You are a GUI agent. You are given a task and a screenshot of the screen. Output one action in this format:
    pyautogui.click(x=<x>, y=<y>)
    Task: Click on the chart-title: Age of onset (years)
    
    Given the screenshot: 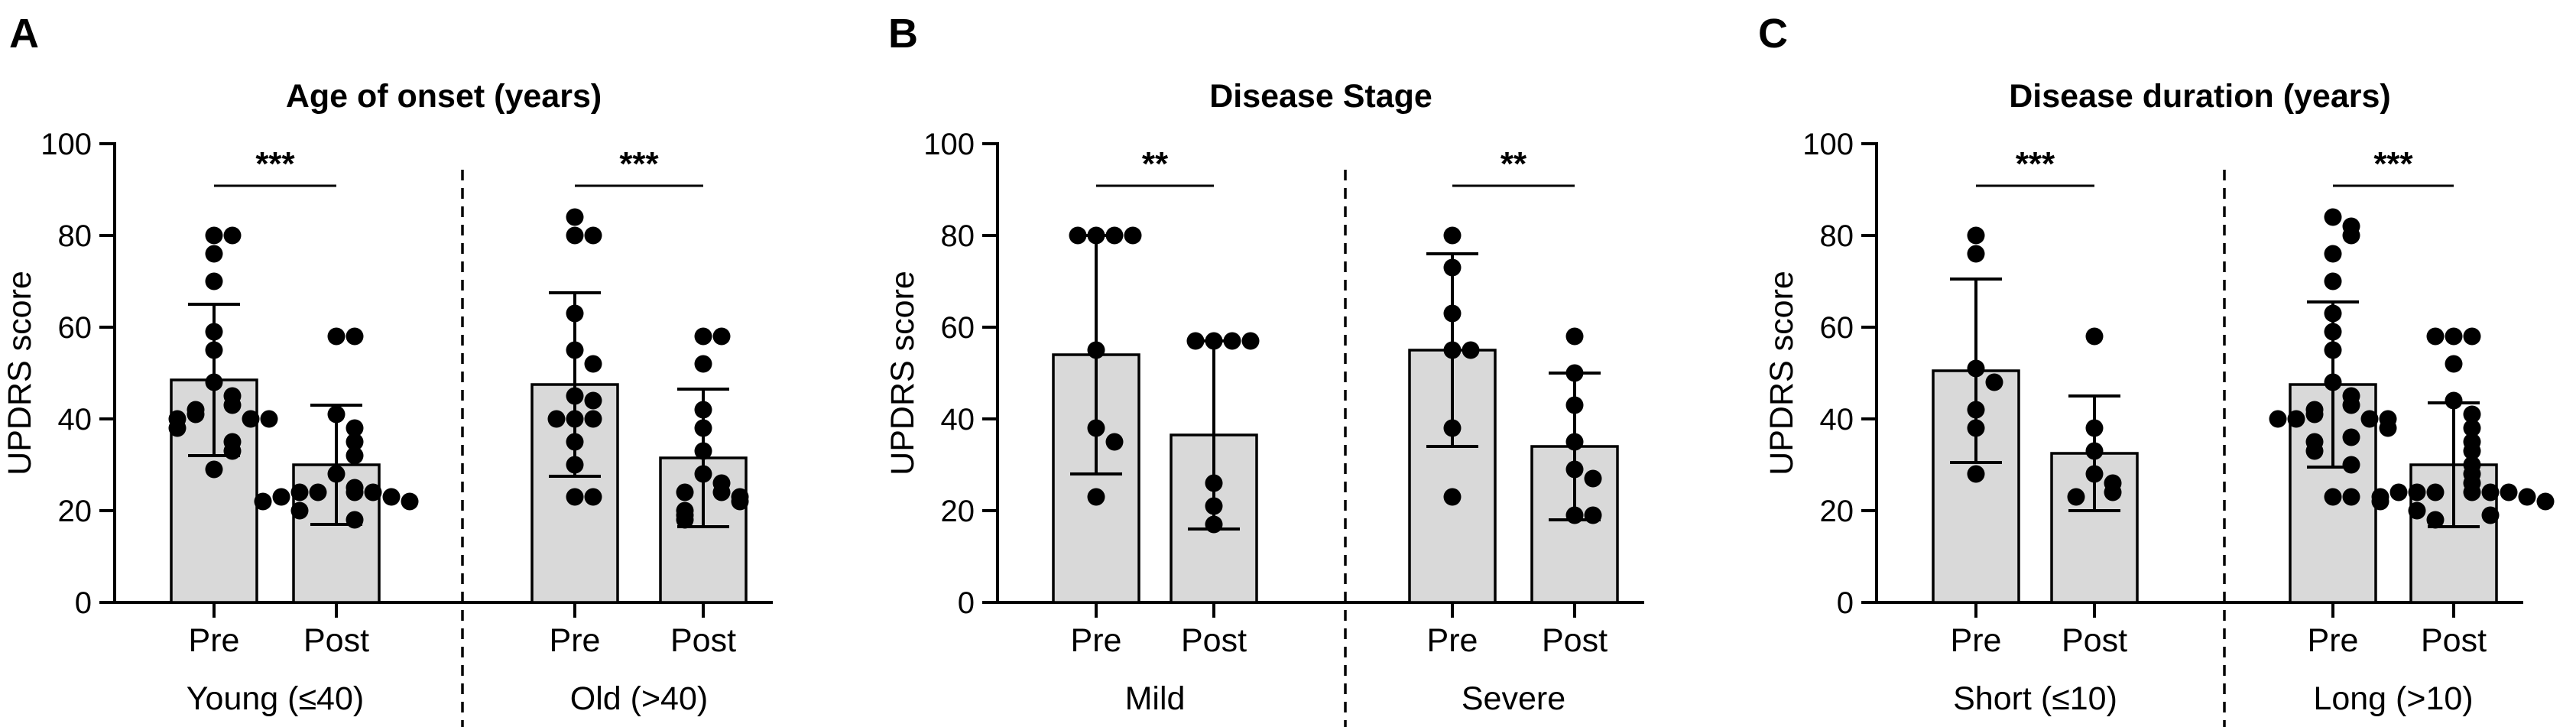 What is the action you would take?
    pyautogui.click(x=444, y=97)
    